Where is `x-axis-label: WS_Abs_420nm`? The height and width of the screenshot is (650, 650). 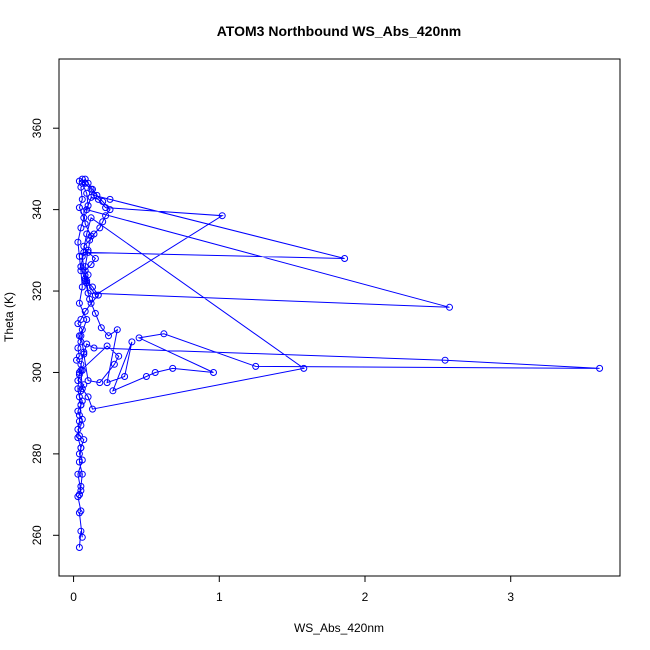 x-axis-label: WS_Abs_420nm is located at coordinates (339, 628).